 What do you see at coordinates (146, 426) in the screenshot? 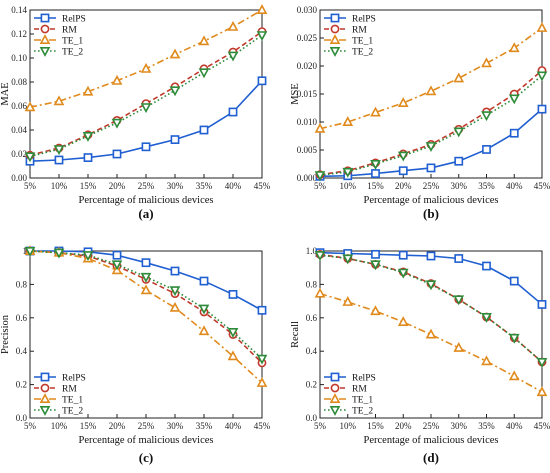
I see `x-tick-label: 25%` at bounding box center [146, 426].